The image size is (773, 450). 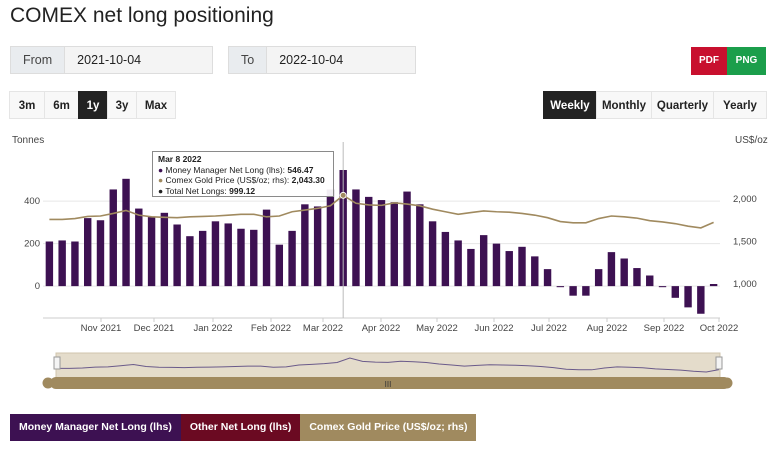 I want to click on tooltip-date: Mar 8 2022, so click(x=180, y=159).